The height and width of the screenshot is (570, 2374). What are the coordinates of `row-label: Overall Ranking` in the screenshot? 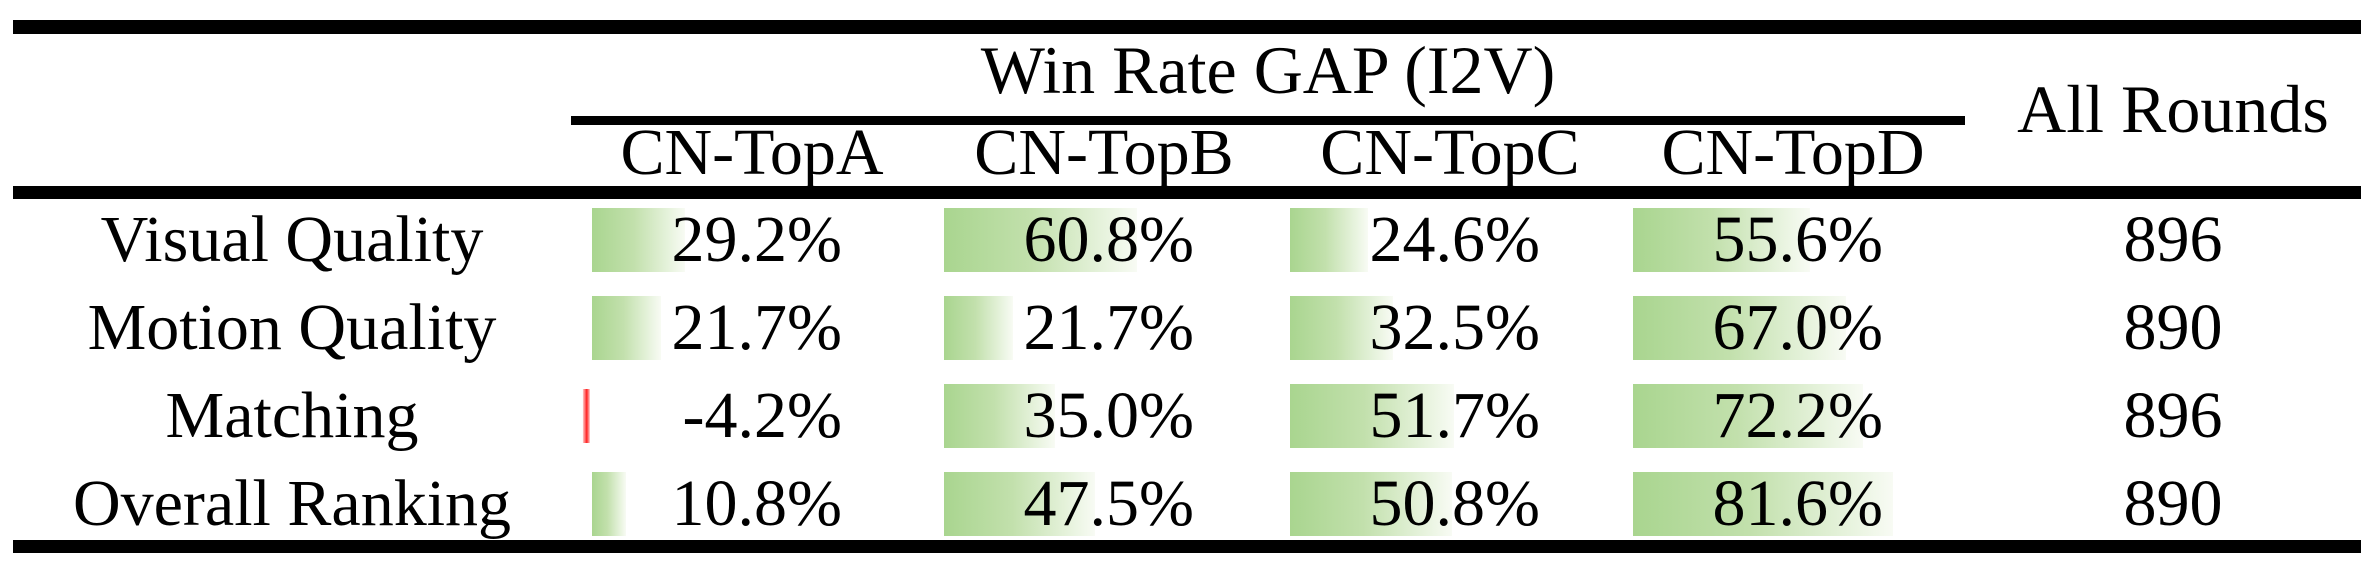 It's located at (292, 503).